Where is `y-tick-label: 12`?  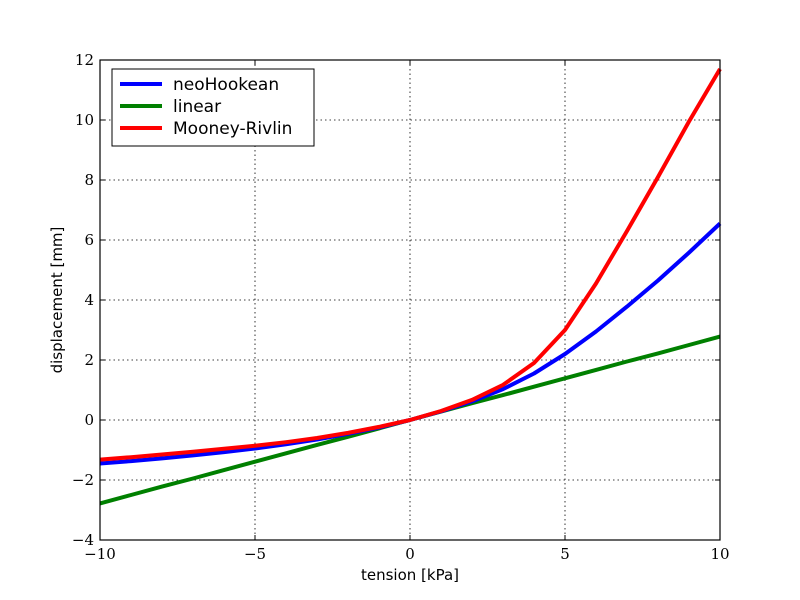
y-tick-label: 12 is located at coordinates (84, 60).